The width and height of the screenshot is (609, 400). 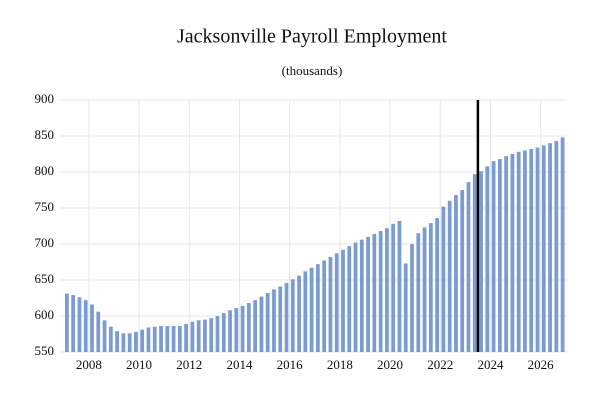 I want to click on y-tick-label: 650, so click(x=45, y=278).